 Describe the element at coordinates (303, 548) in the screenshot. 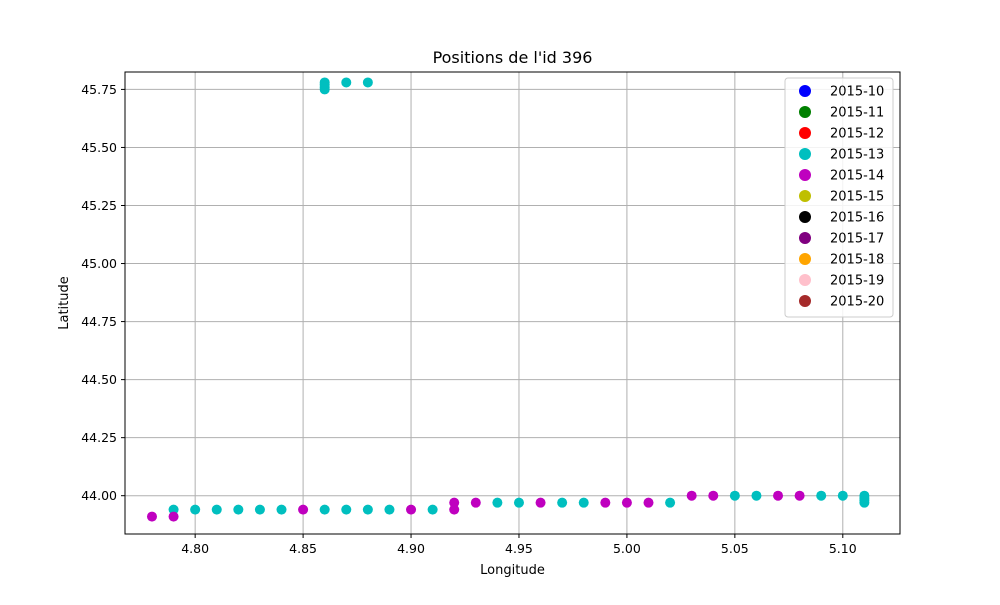

I see `x-tick-label: 4.85` at that location.